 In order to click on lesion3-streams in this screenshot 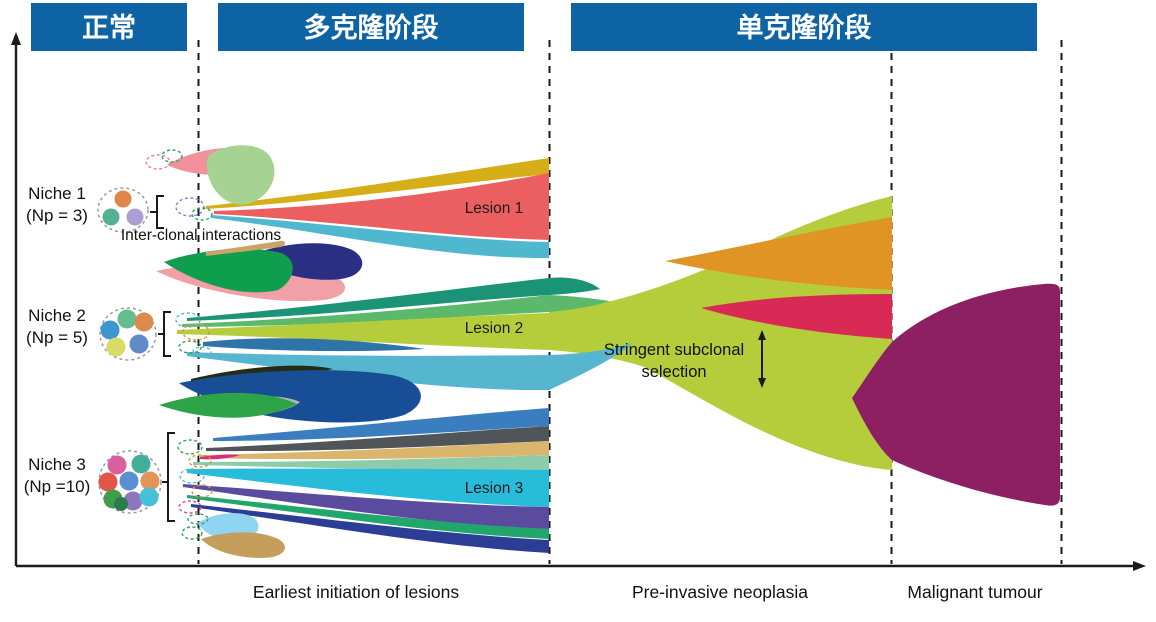, I will do `click(366, 483)`.